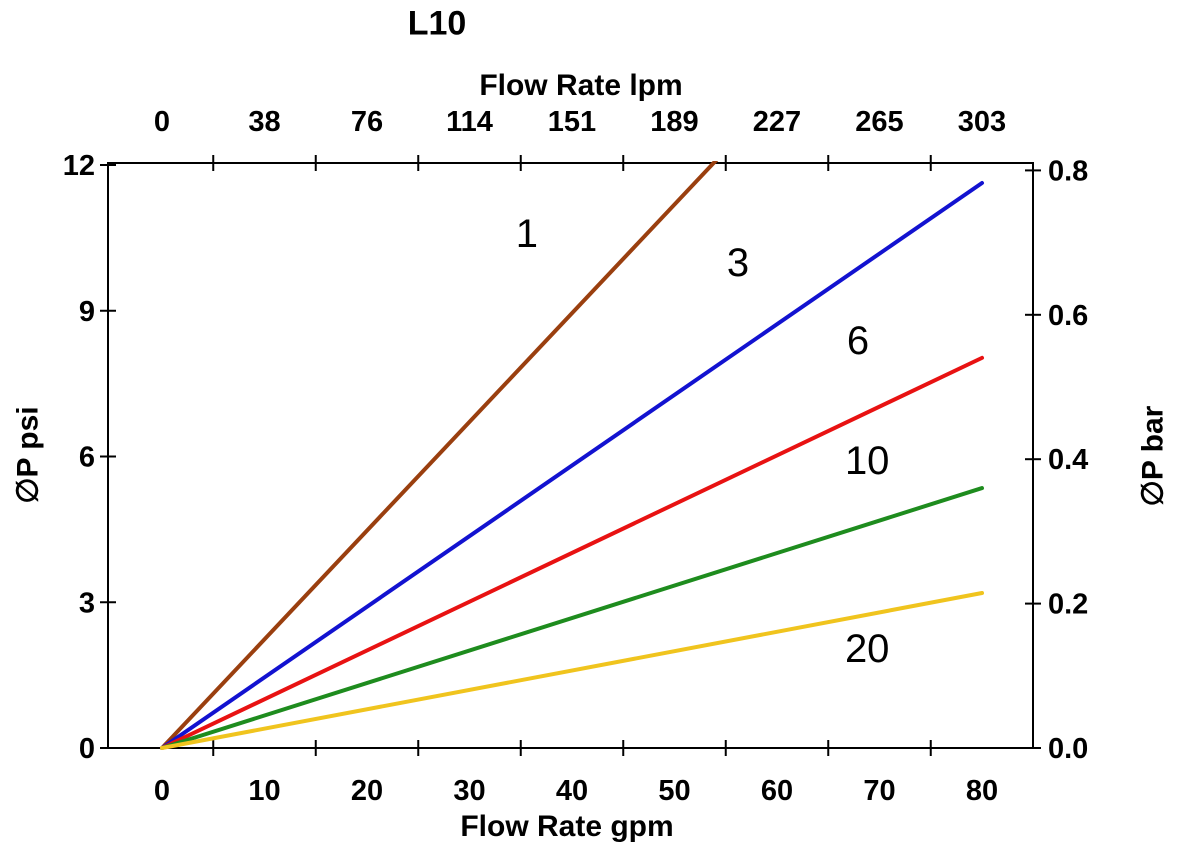  What do you see at coordinates (87, 749) in the screenshot?
I see `y-left-tick-label: 0` at bounding box center [87, 749].